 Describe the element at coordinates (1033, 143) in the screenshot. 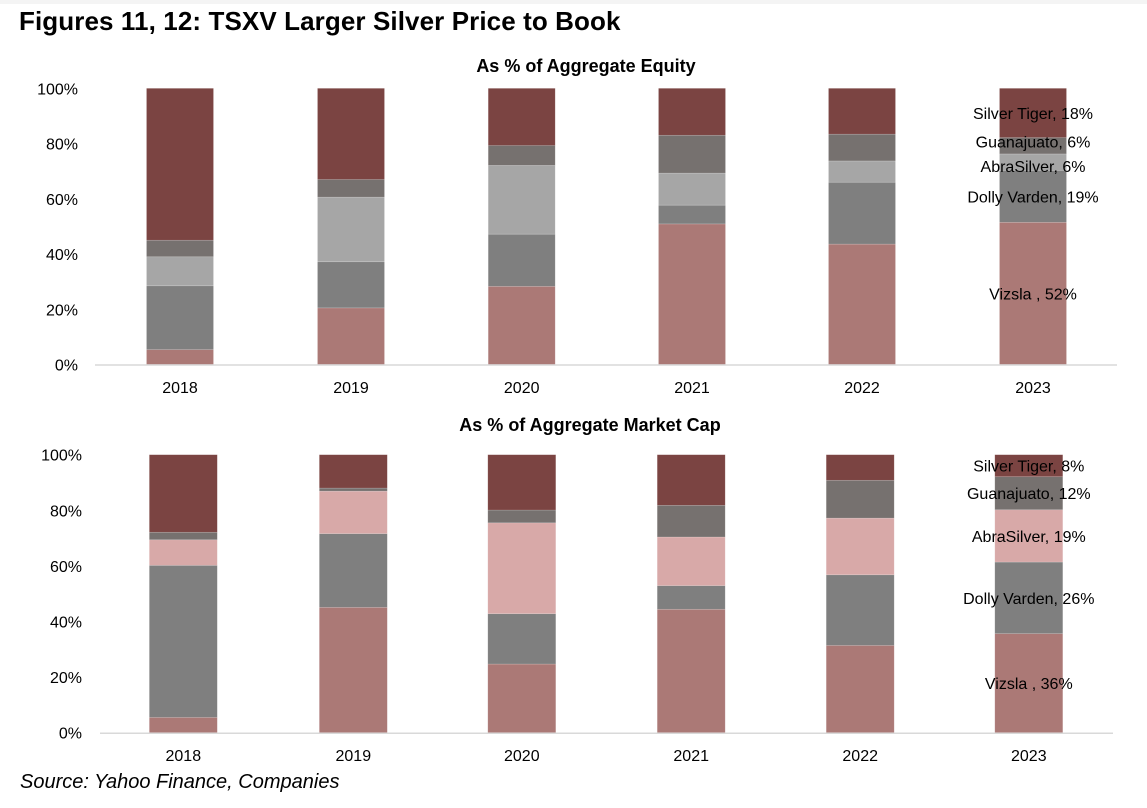

I see `data-label-guanajuato: Guanajuato, 6%` at that location.